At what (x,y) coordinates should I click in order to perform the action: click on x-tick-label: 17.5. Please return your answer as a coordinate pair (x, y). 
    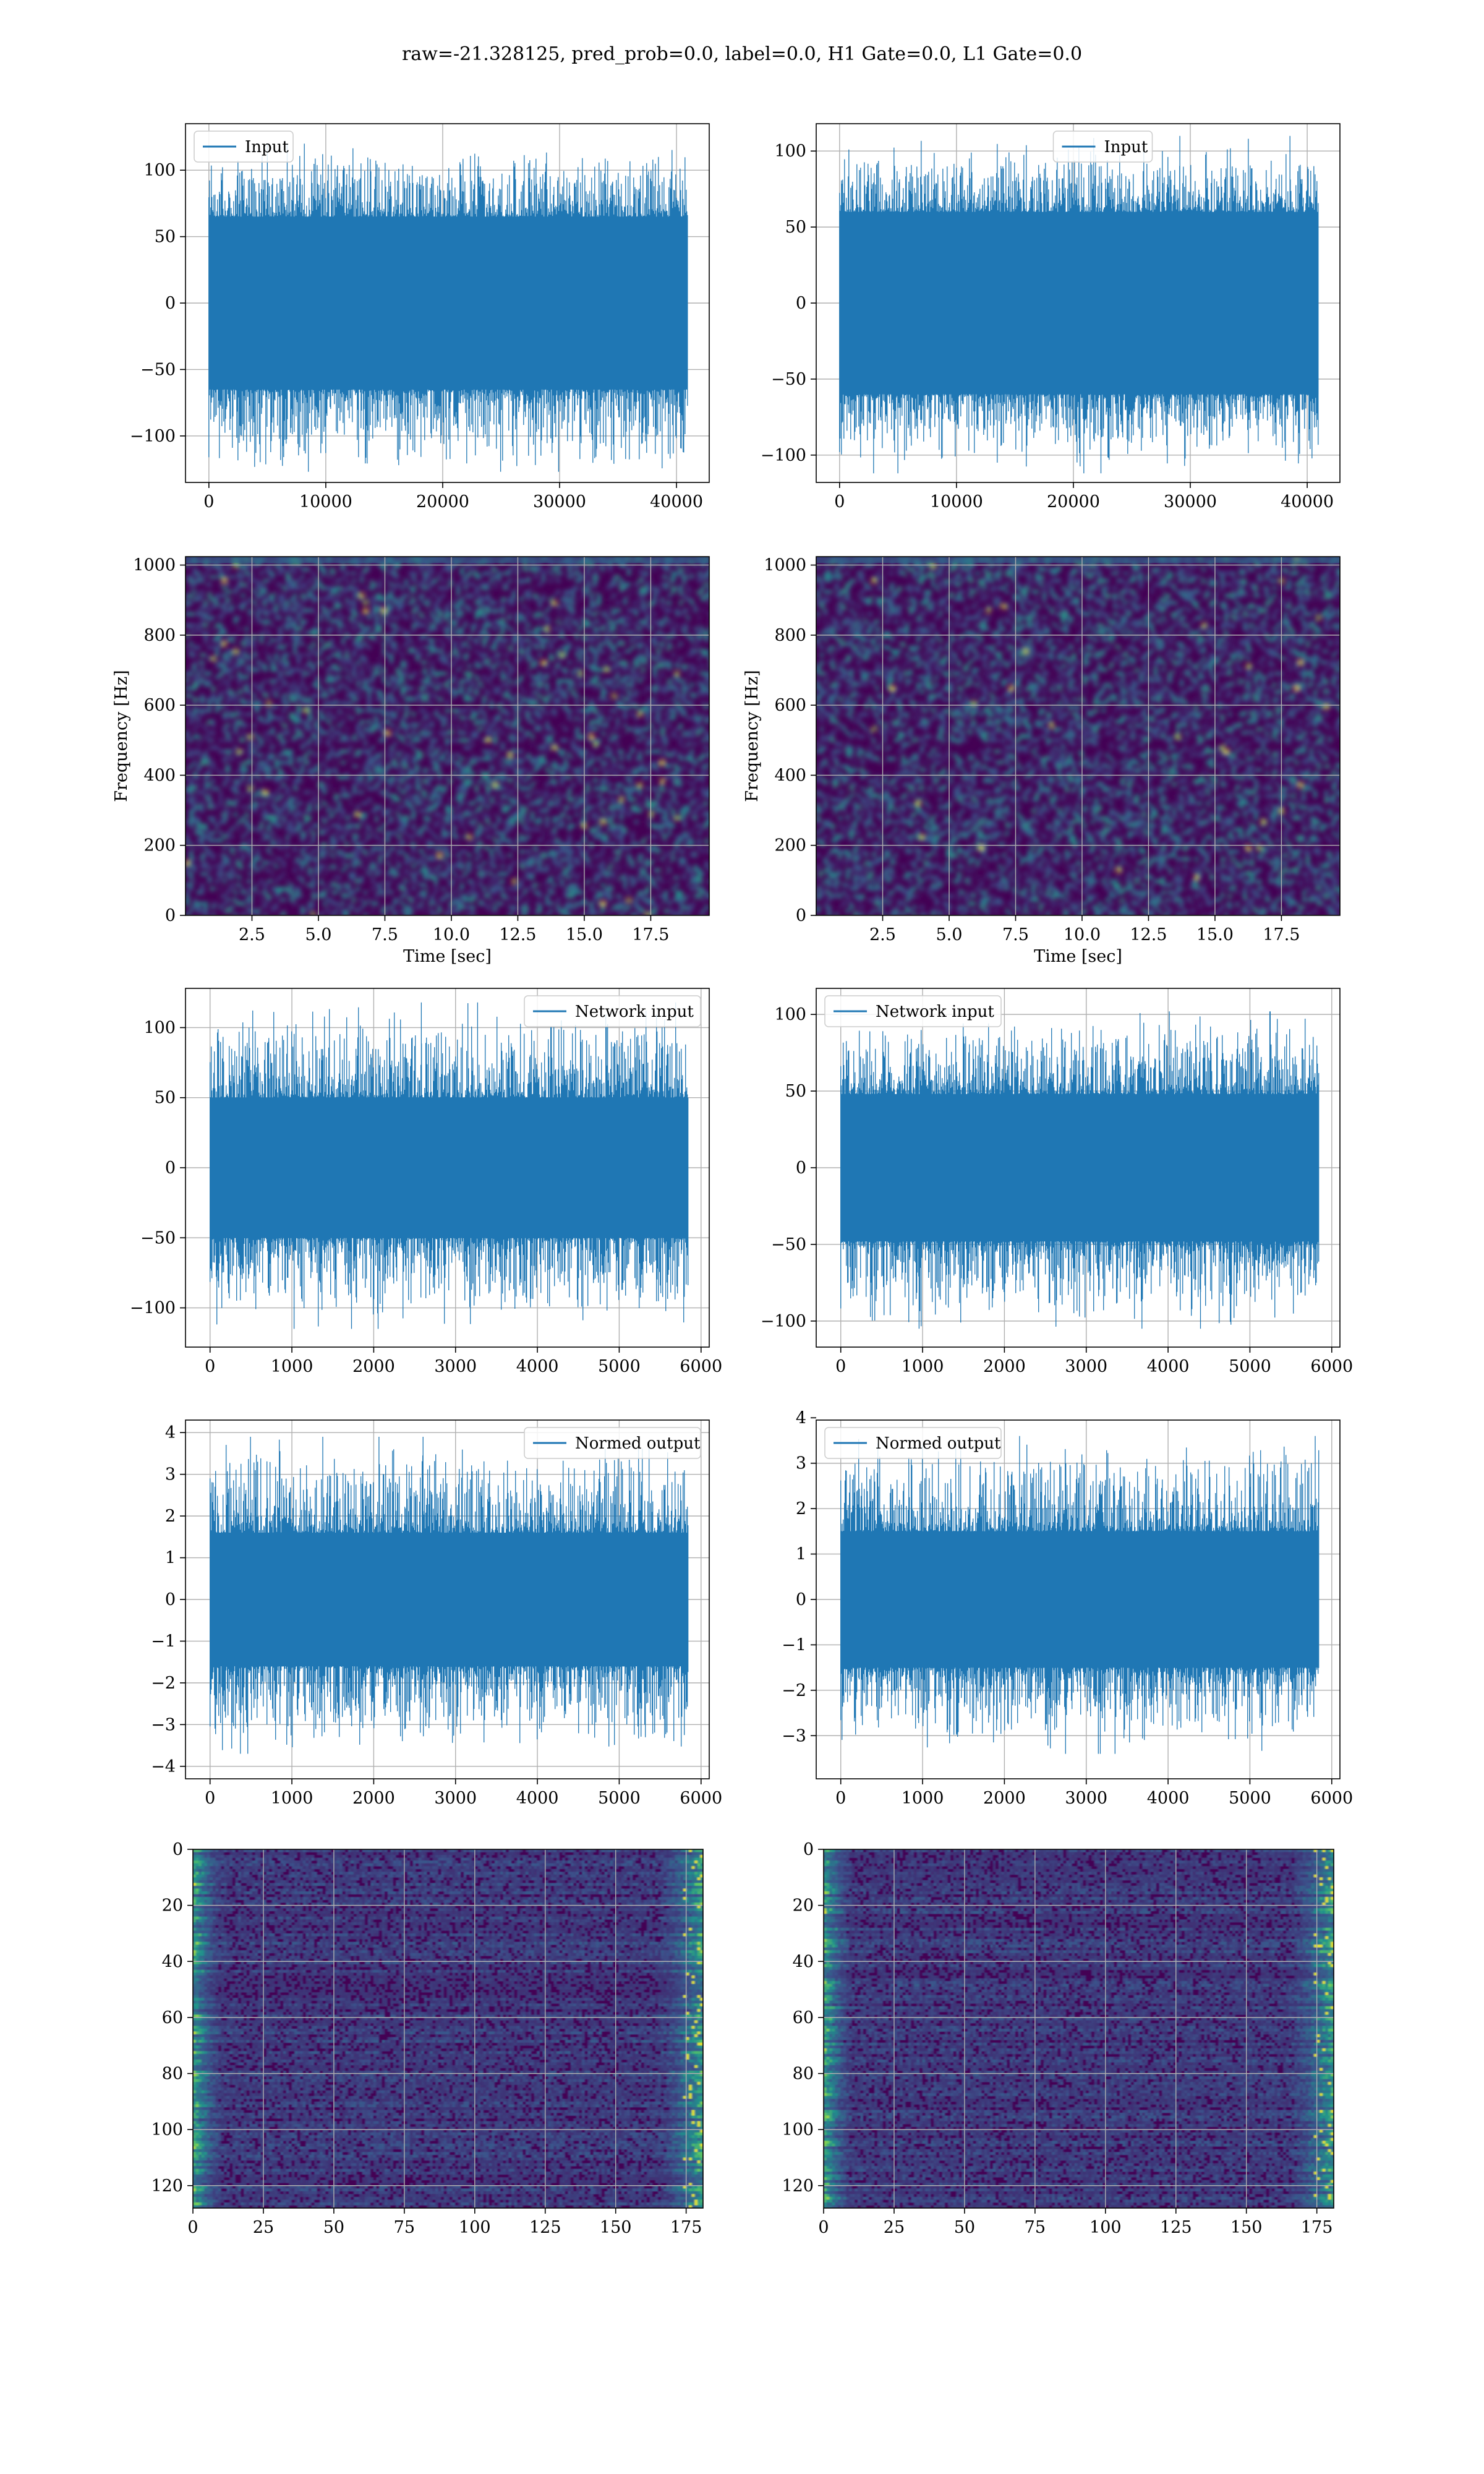
    Looking at the image, I should click on (1281, 934).